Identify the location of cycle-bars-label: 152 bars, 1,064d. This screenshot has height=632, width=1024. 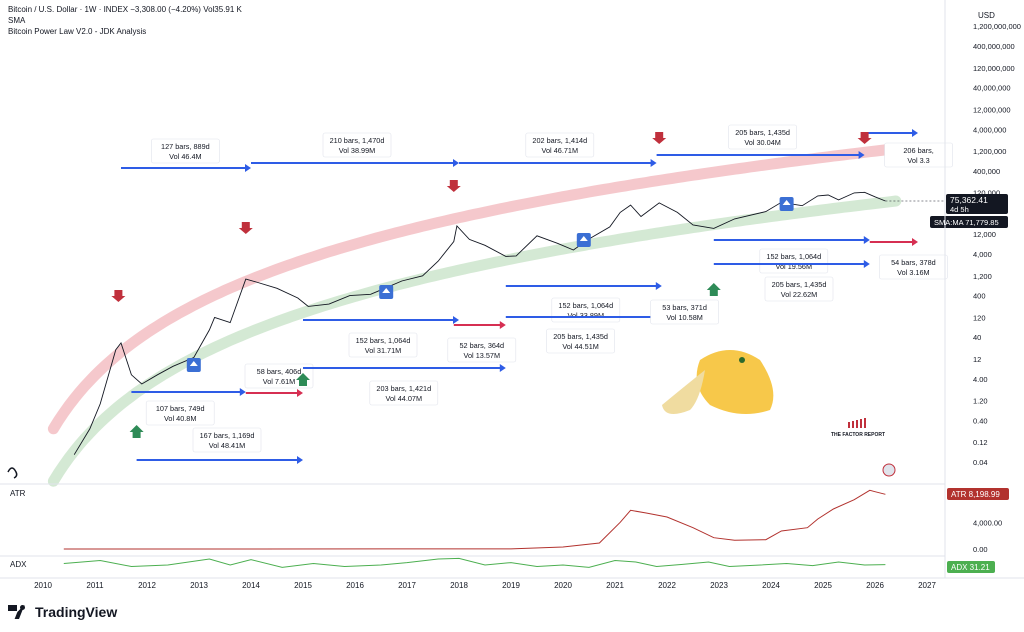
(383, 340).